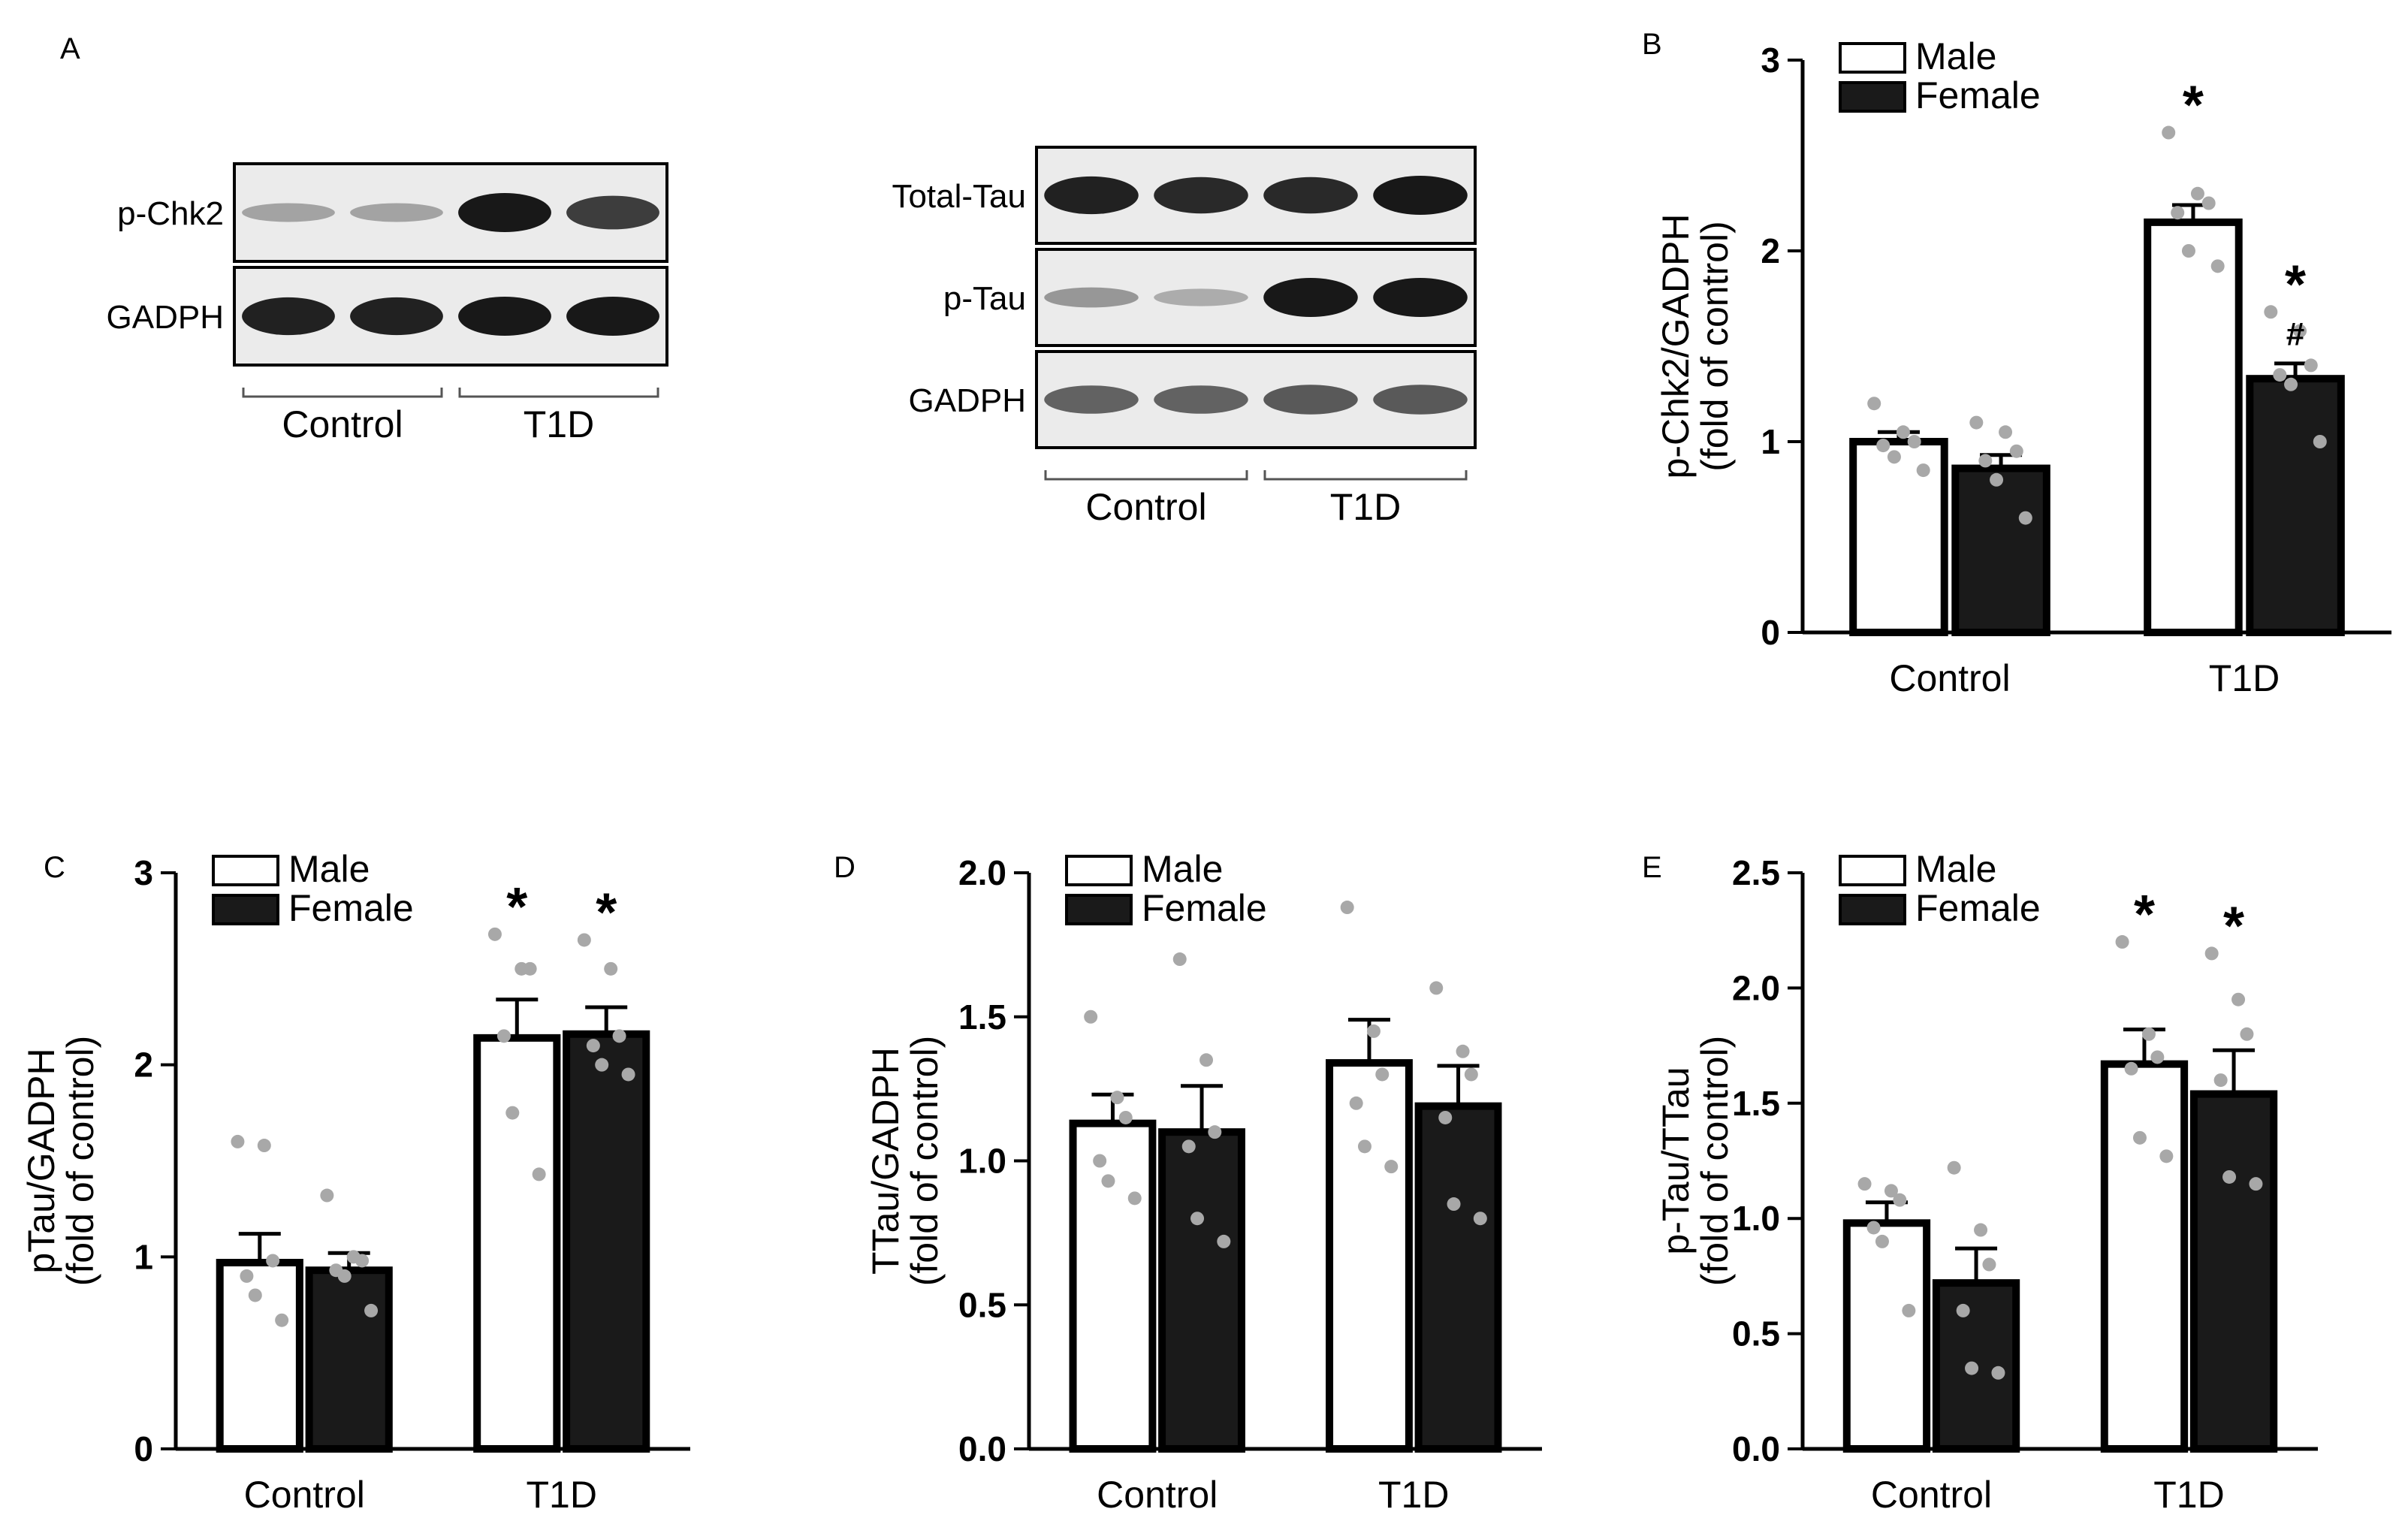  I want to click on blot-row: Total-Tau, so click(1184, 195).